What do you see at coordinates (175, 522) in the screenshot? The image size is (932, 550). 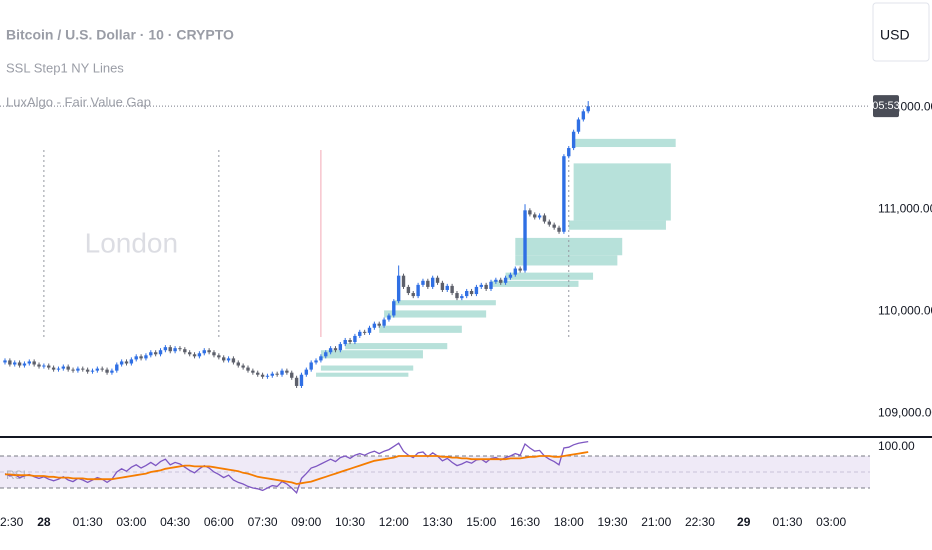 I see `x-tick-label: 04:30` at bounding box center [175, 522].